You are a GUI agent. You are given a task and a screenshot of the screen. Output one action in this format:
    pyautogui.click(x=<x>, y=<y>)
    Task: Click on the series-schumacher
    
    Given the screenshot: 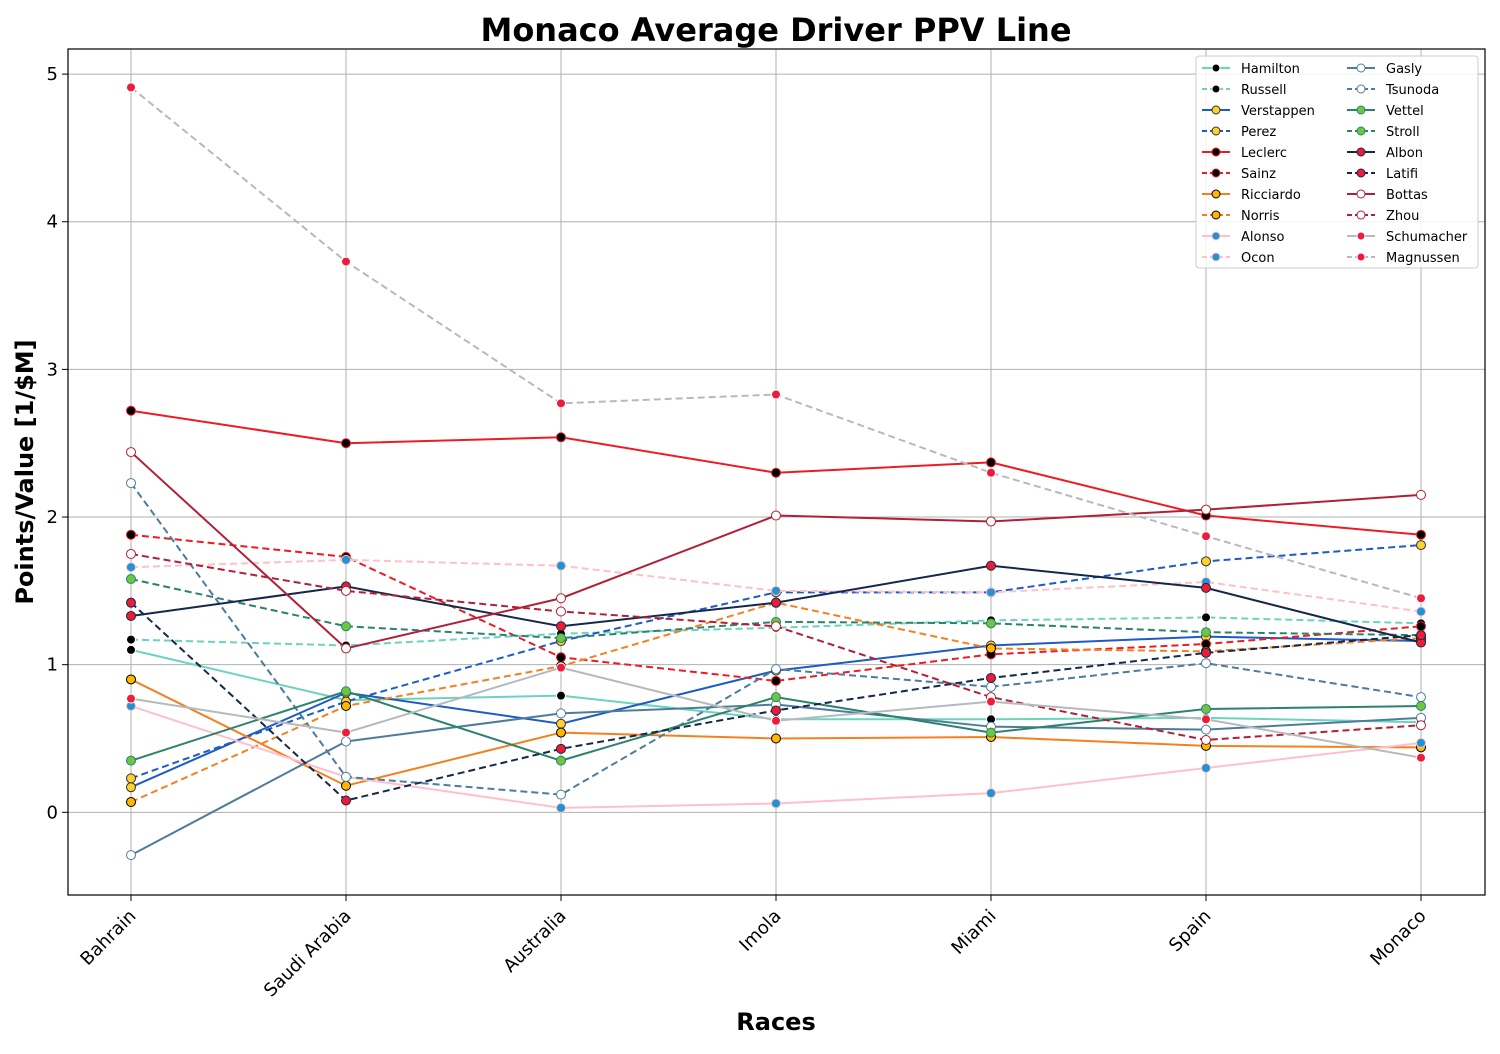 What is the action you would take?
    pyautogui.click(x=776, y=712)
    